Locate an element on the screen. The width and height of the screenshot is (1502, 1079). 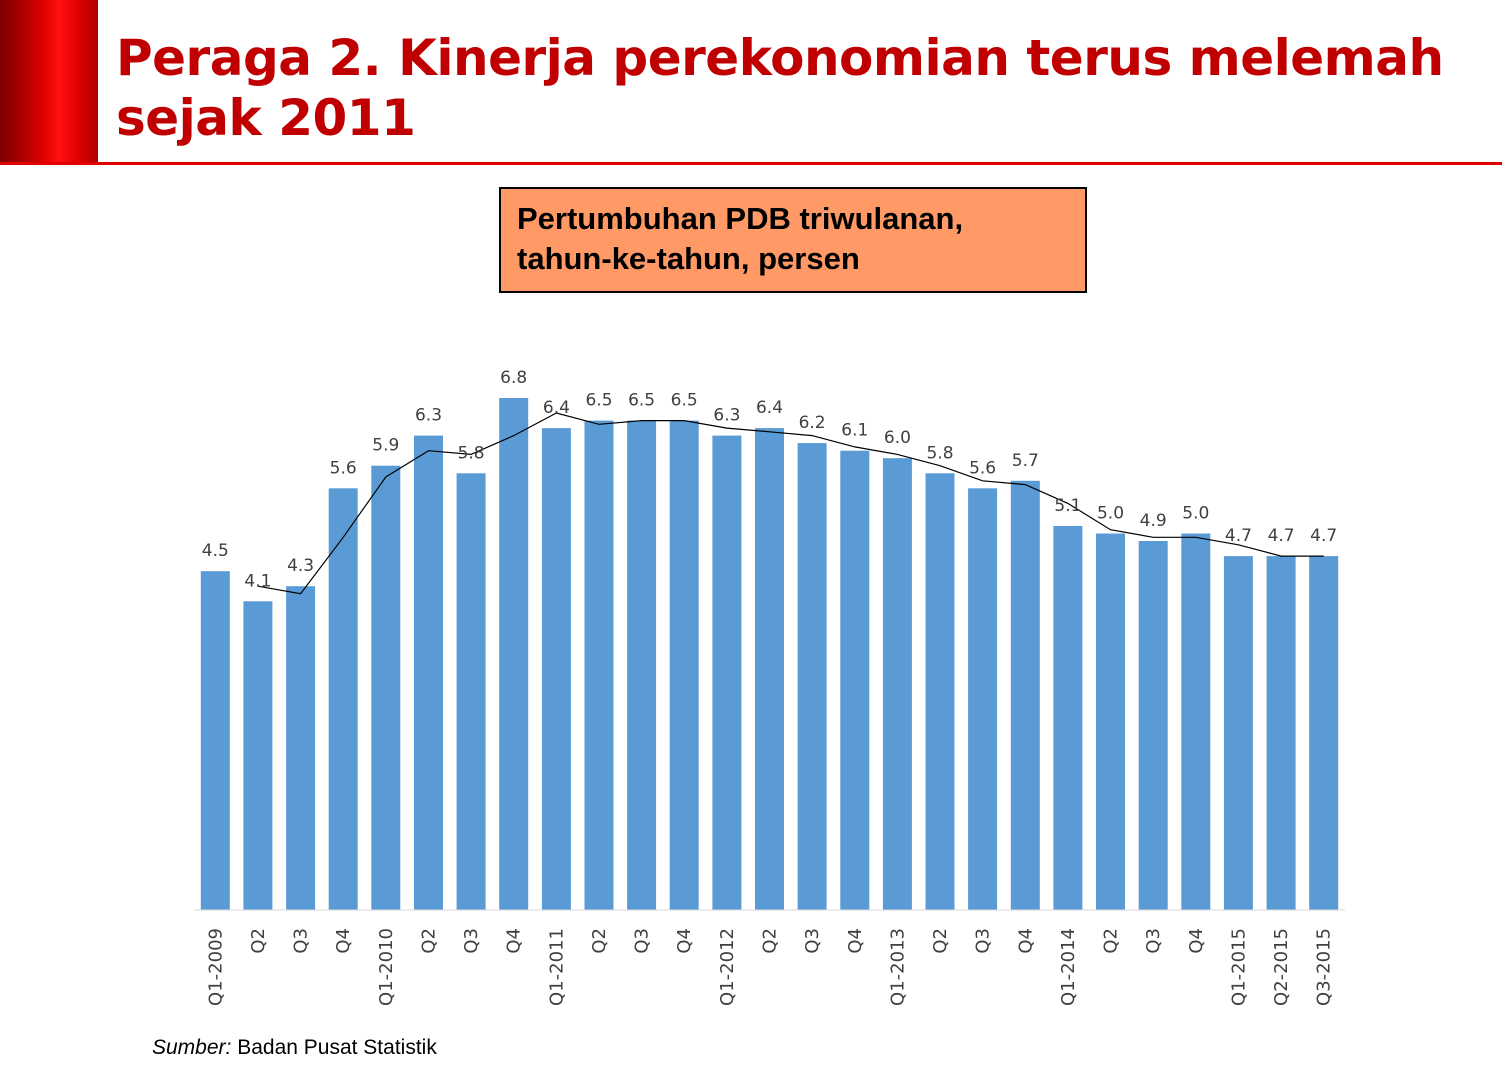
x-tick-label: Q1-2010 is located at coordinates (386, 967).